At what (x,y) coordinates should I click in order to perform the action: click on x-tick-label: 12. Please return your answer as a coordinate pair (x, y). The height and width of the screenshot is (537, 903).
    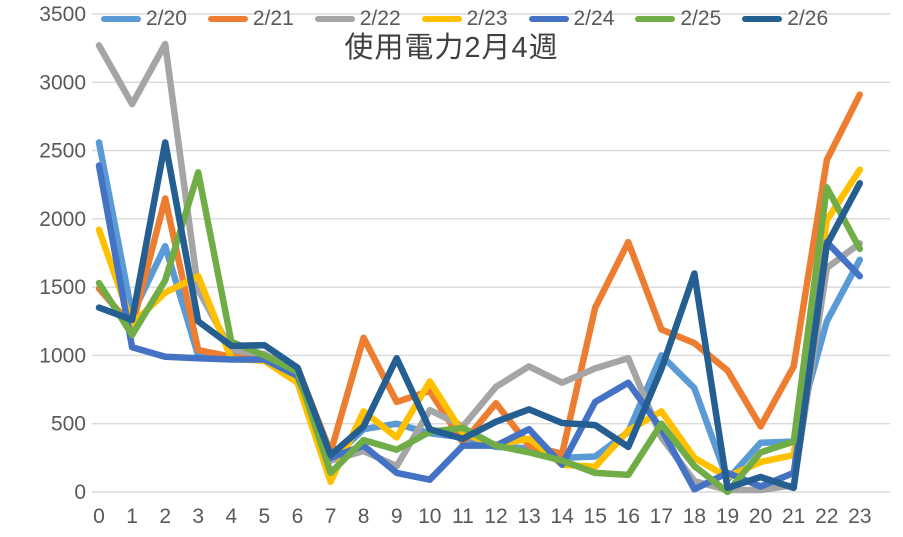
    Looking at the image, I should click on (495, 516).